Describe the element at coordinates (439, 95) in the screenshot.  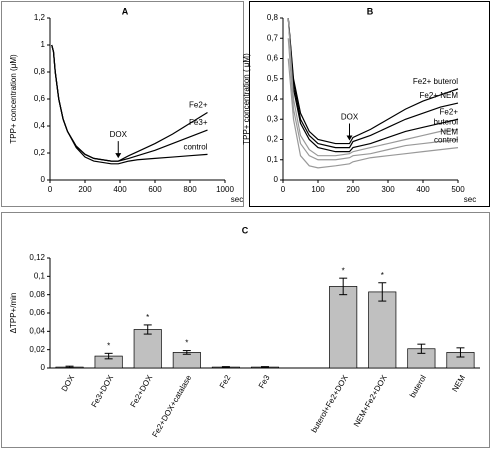
I see `legend-label: Fe2+ NEM` at that location.